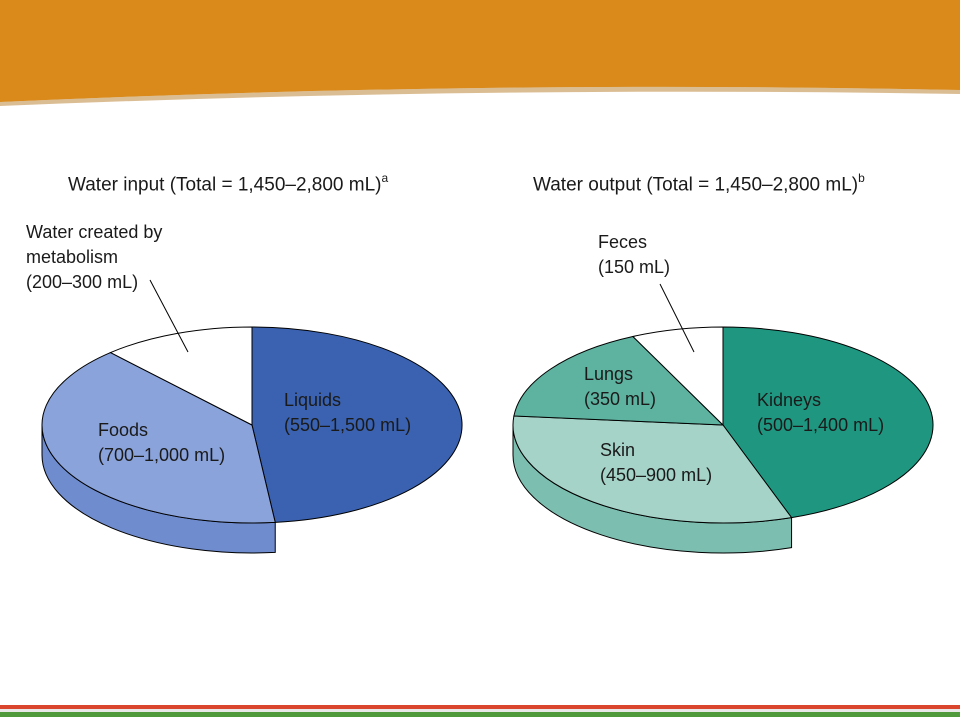  What do you see at coordinates (385, 178) in the screenshot?
I see `water-input-footnote-mark: a` at bounding box center [385, 178].